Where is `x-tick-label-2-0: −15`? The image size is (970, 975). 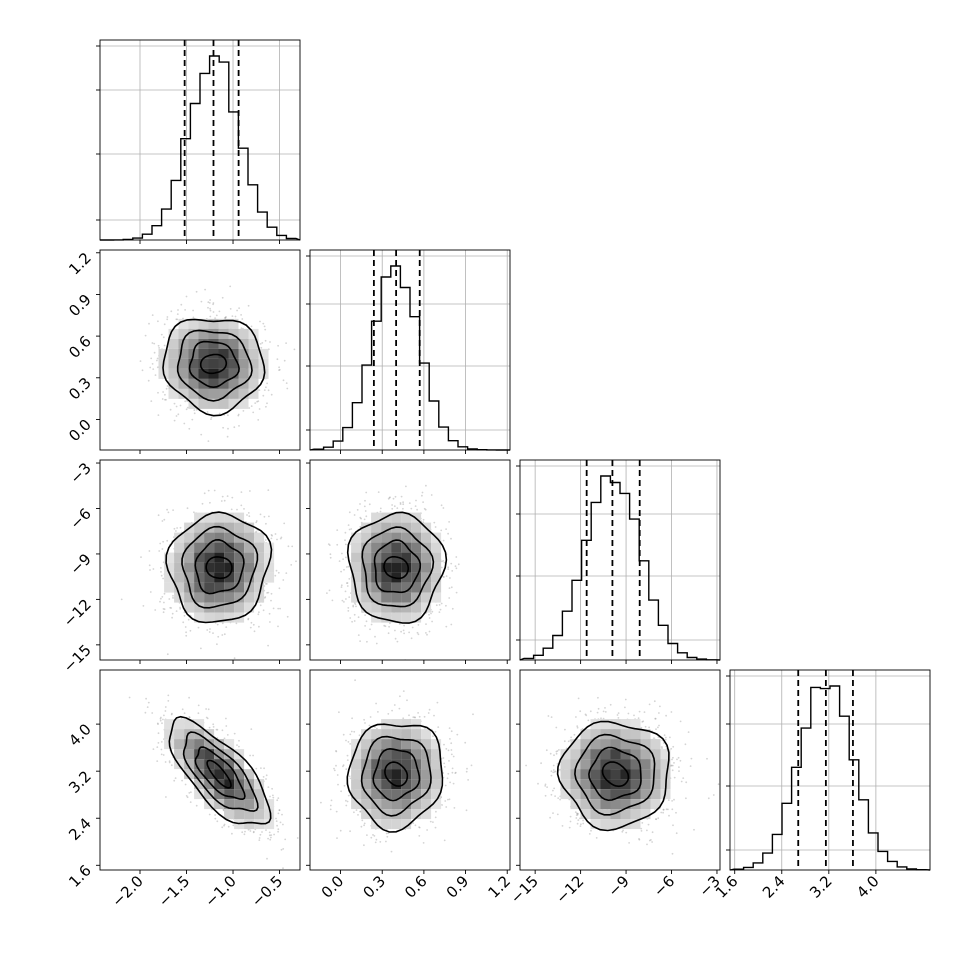
x-tick-label-2-0: −15 is located at coordinates (524, 889).